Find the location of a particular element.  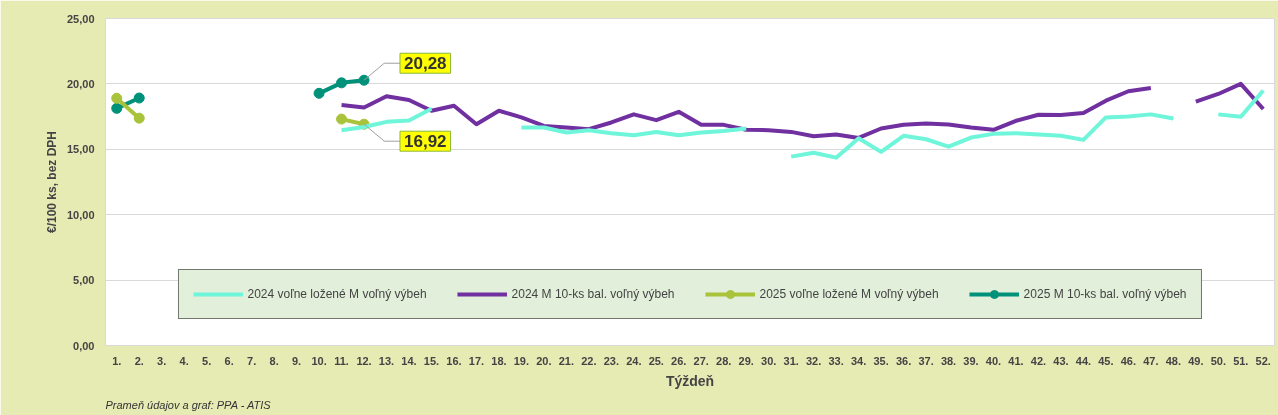

x-tick-label: 33. is located at coordinates (836, 360).